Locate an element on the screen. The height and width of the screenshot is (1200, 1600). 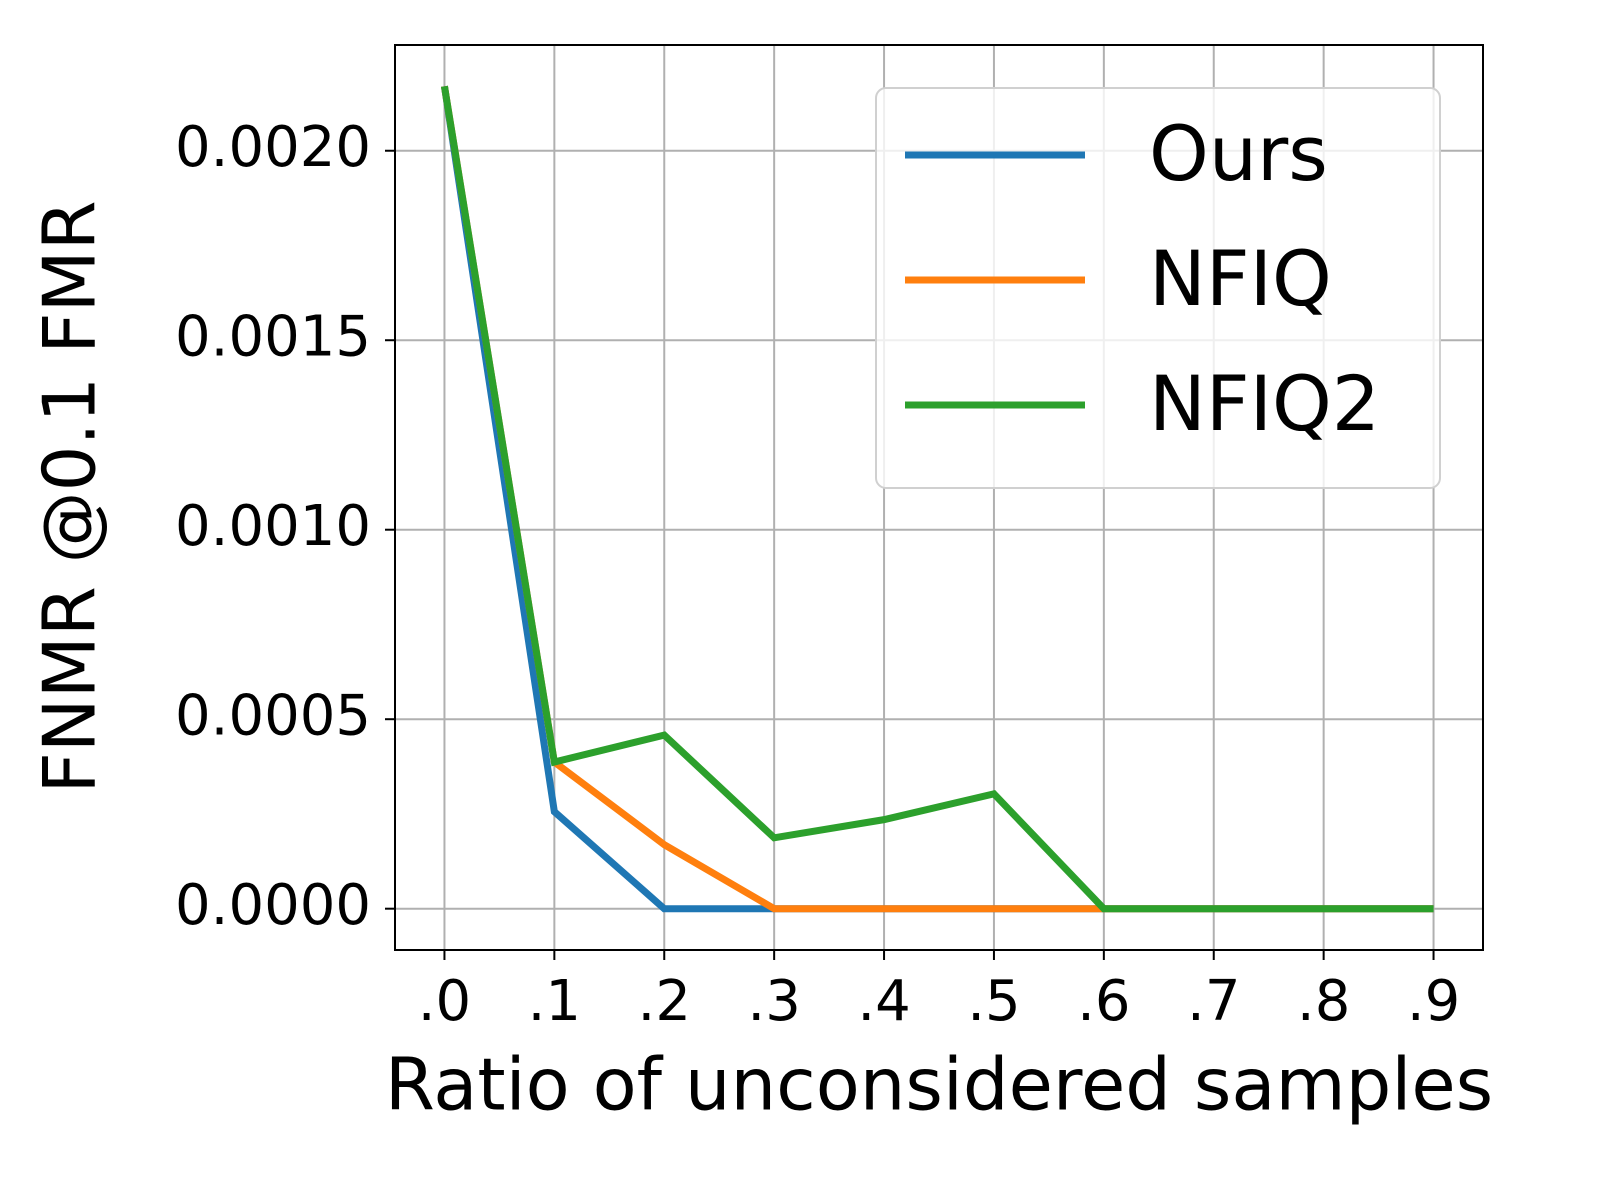
x-tick-label: .0 is located at coordinates (444, 1001).